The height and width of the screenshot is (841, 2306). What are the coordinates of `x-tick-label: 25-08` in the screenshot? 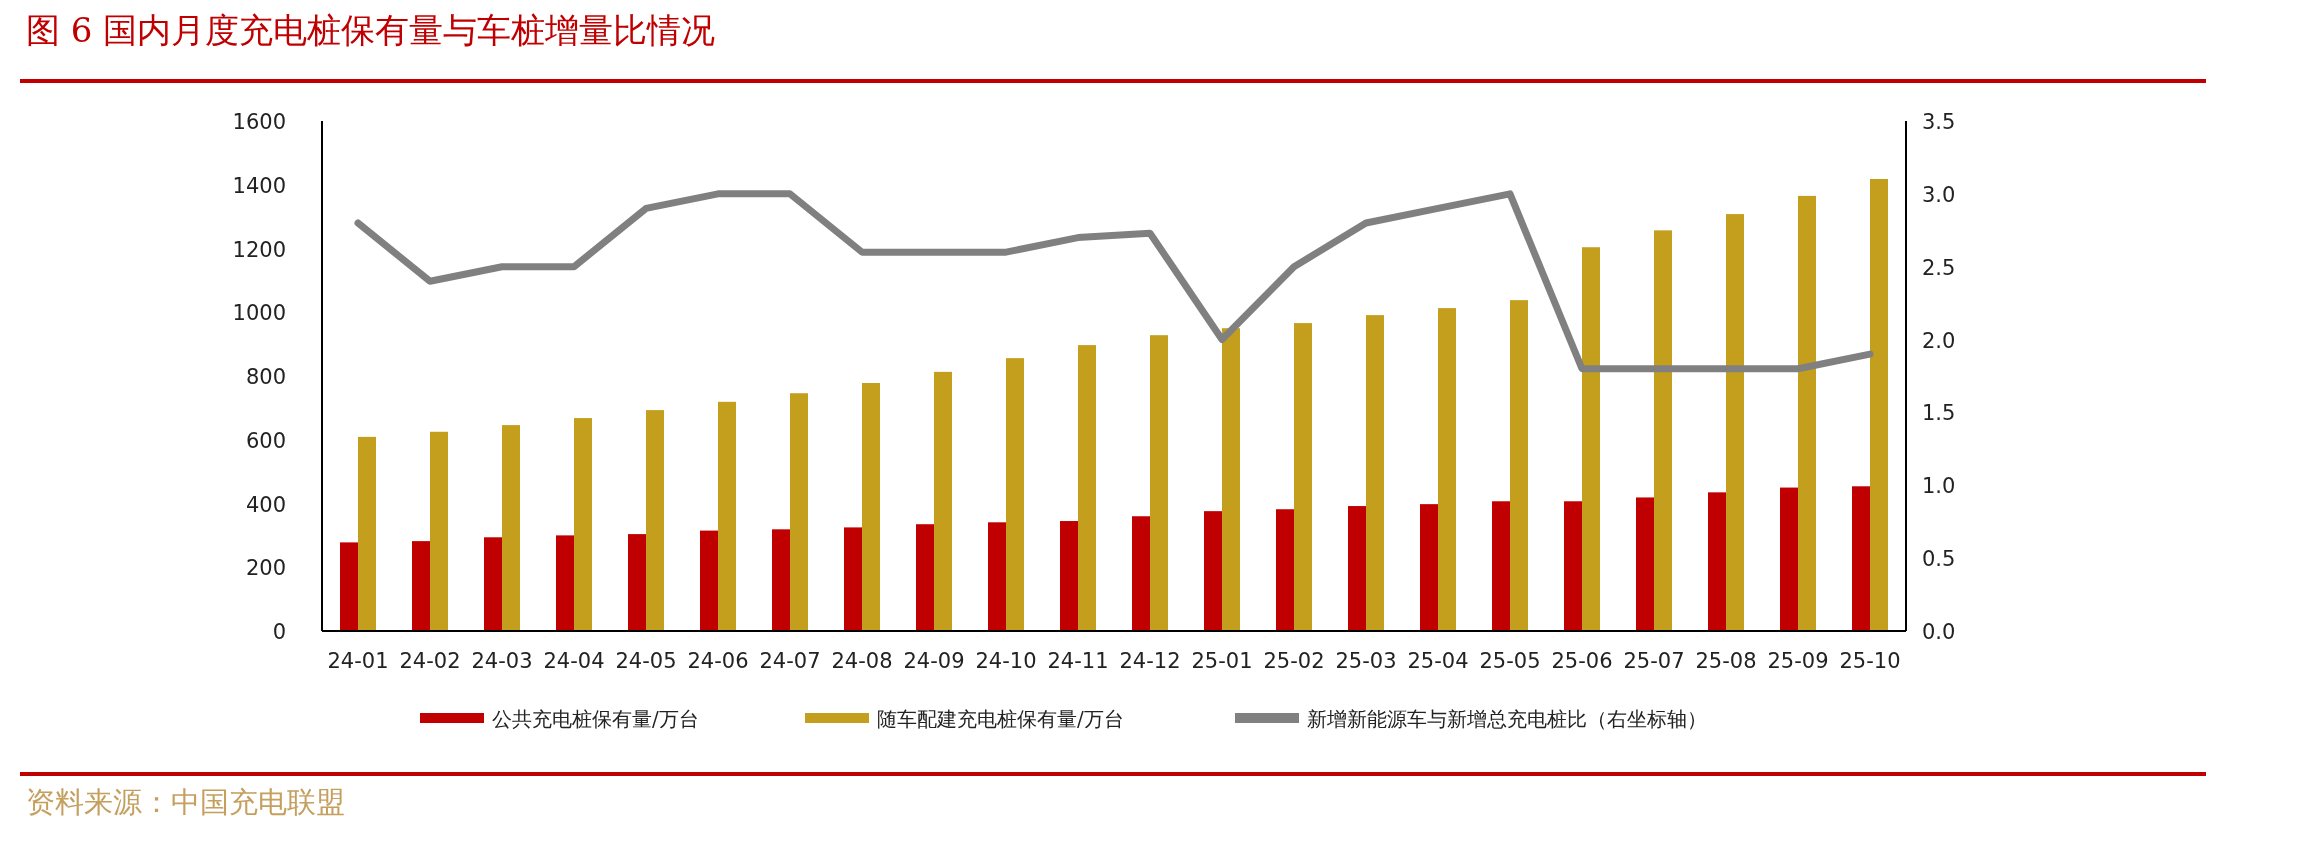 It's located at (1726, 661).